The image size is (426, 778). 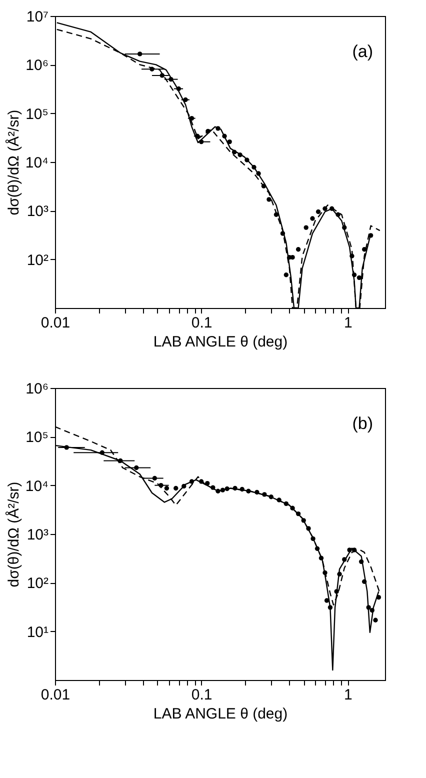 I want to click on y-tick-label: 10⁷, so click(x=37, y=17).